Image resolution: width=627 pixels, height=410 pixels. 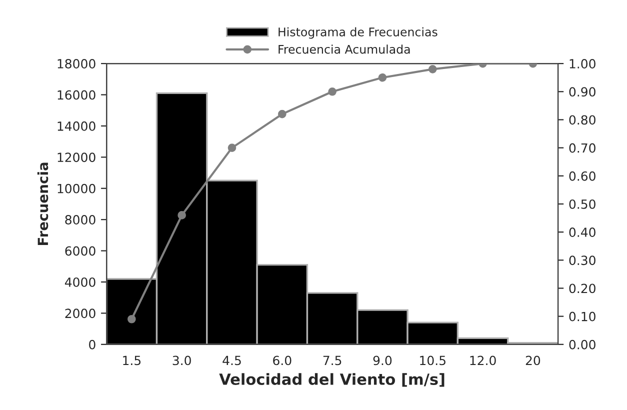 I want to click on y2-tick-label: 1.00, so click(x=583, y=63).